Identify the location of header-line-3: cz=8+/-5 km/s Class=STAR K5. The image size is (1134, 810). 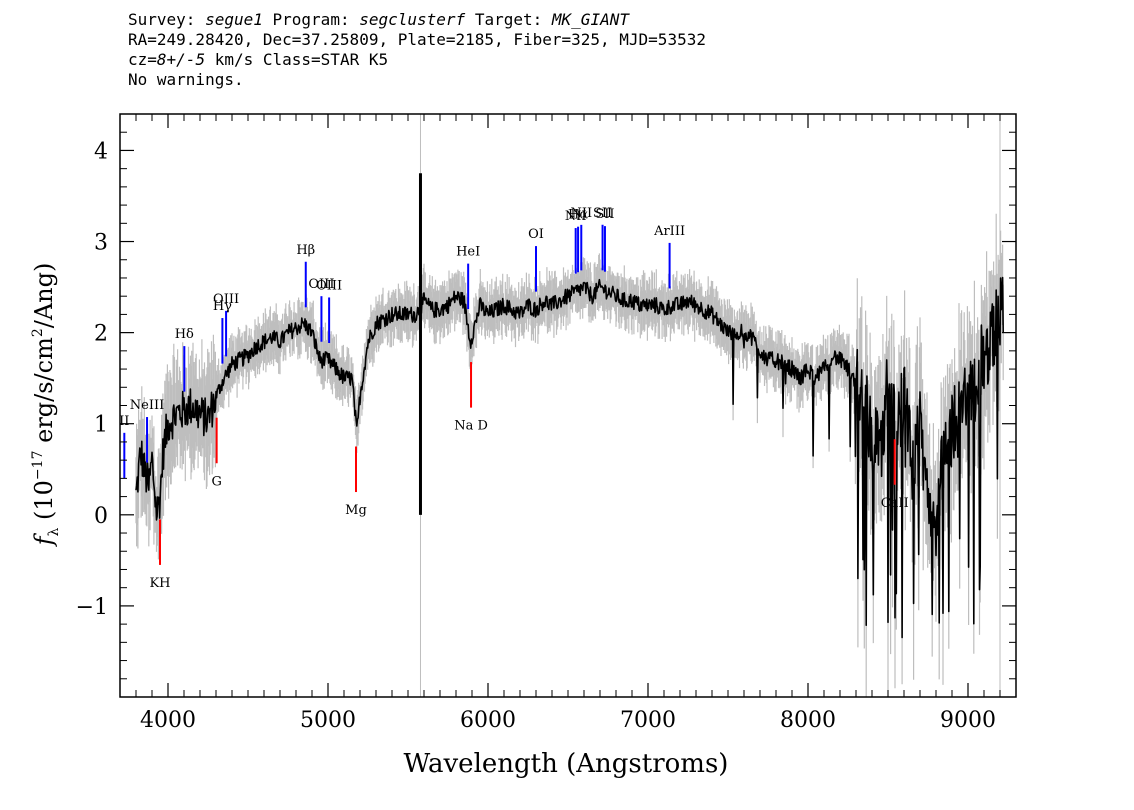
(258, 59).